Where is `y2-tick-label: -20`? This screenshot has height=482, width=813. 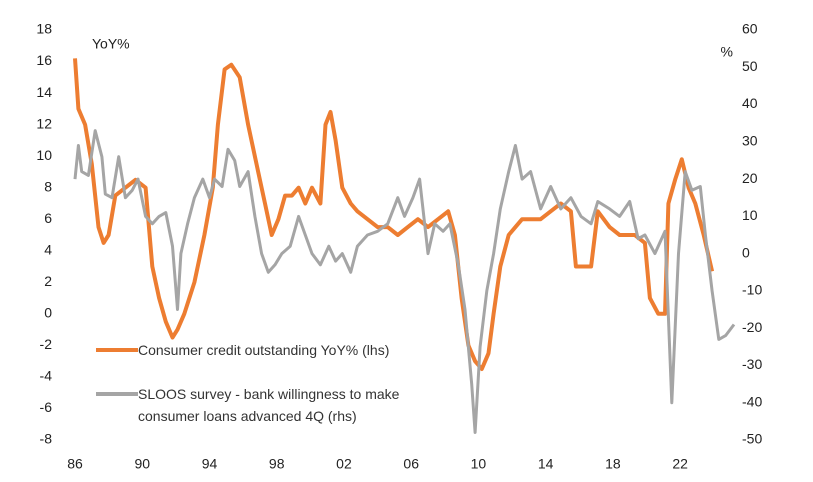 y2-tick-label: -20 is located at coordinates (752, 327).